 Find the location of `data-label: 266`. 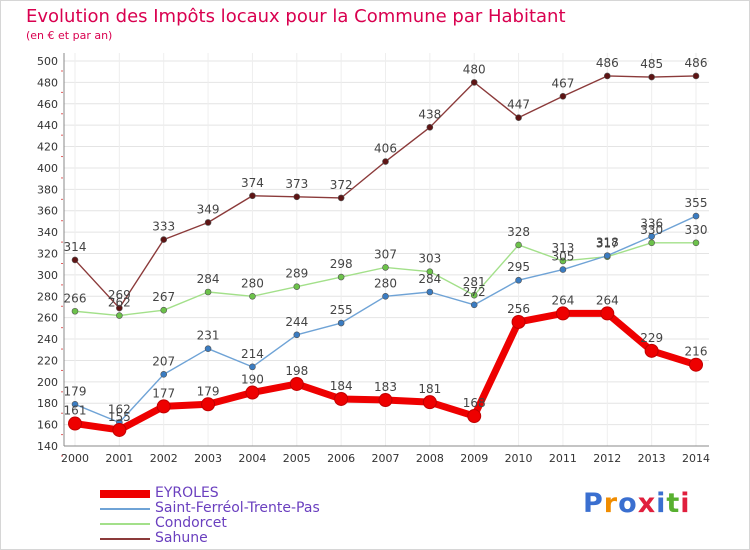

data-label: 266 is located at coordinates (75, 298).